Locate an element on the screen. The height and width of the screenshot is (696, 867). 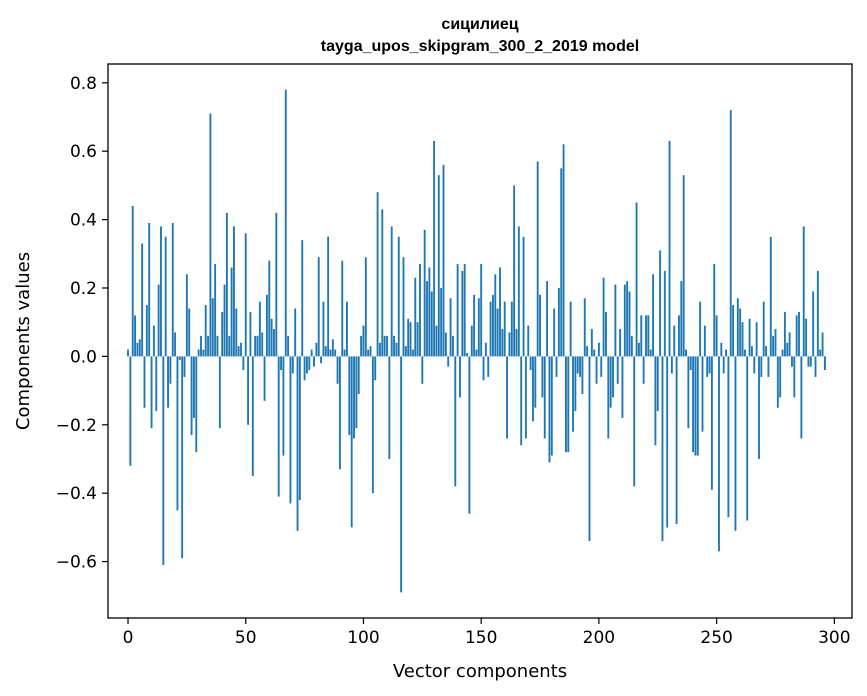
x-tick-label: 250 is located at coordinates (716, 638).